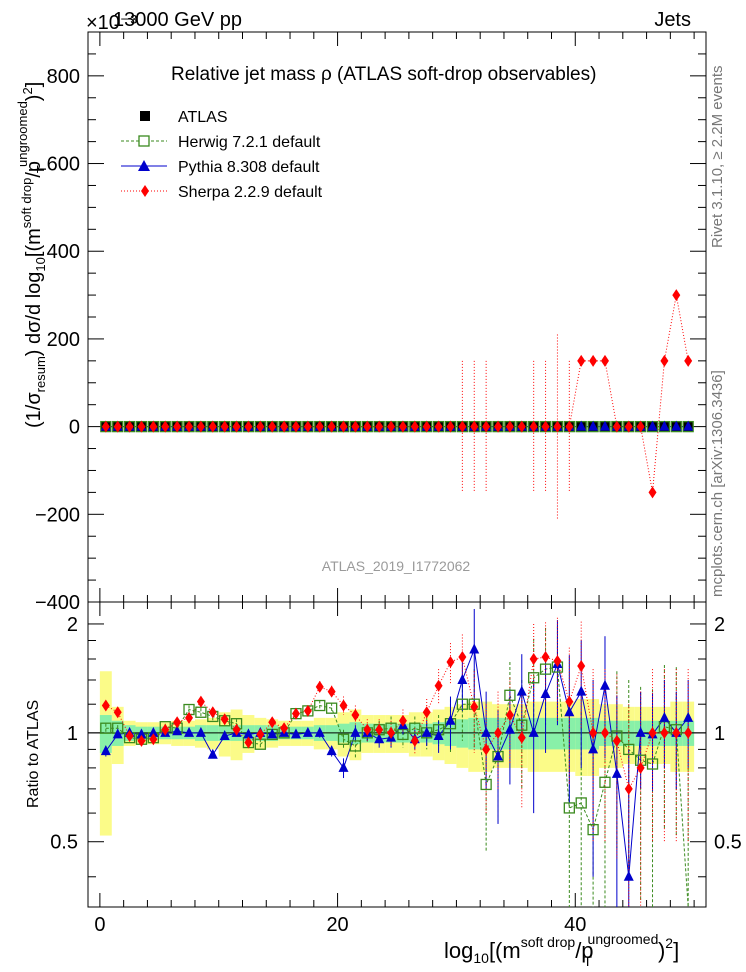 The width and height of the screenshot is (746, 972). What do you see at coordinates (57, 515) in the screenshot?
I see `main-y-tick-label: −200` at bounding box center [57, 515].